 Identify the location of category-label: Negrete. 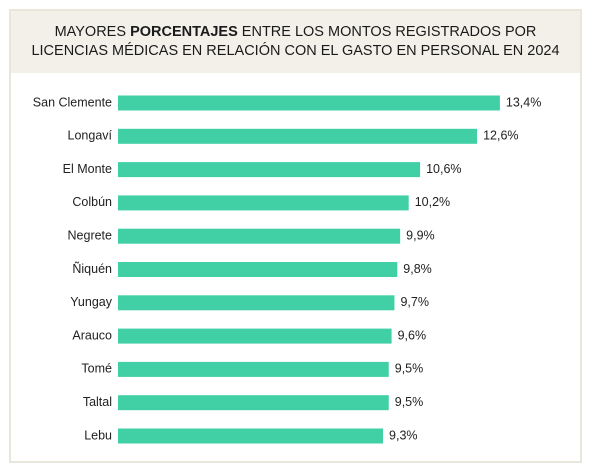
(90, 235).